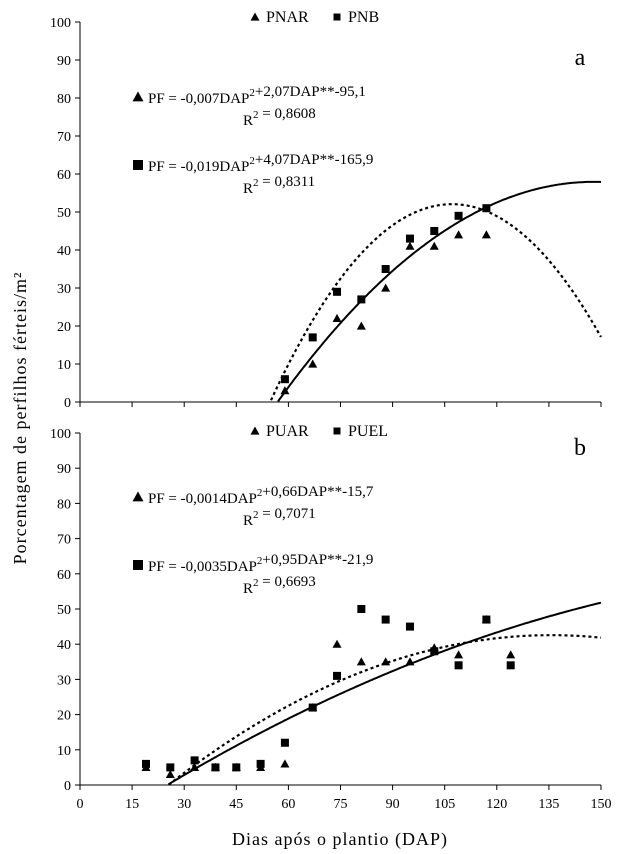  I want to click on legend: PNAR PNB, so click(314, 17).